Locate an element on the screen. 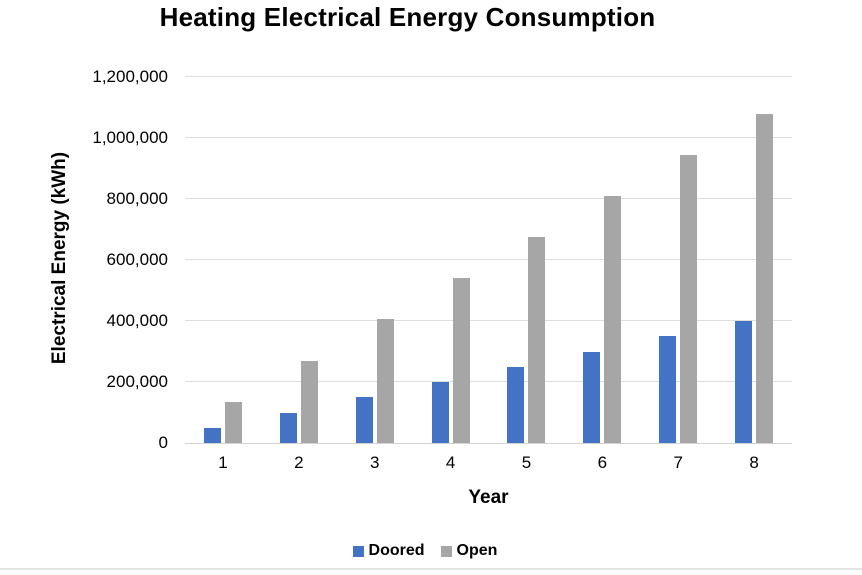  y-tick-label: 600,000 is located at coordinates (137, 259).